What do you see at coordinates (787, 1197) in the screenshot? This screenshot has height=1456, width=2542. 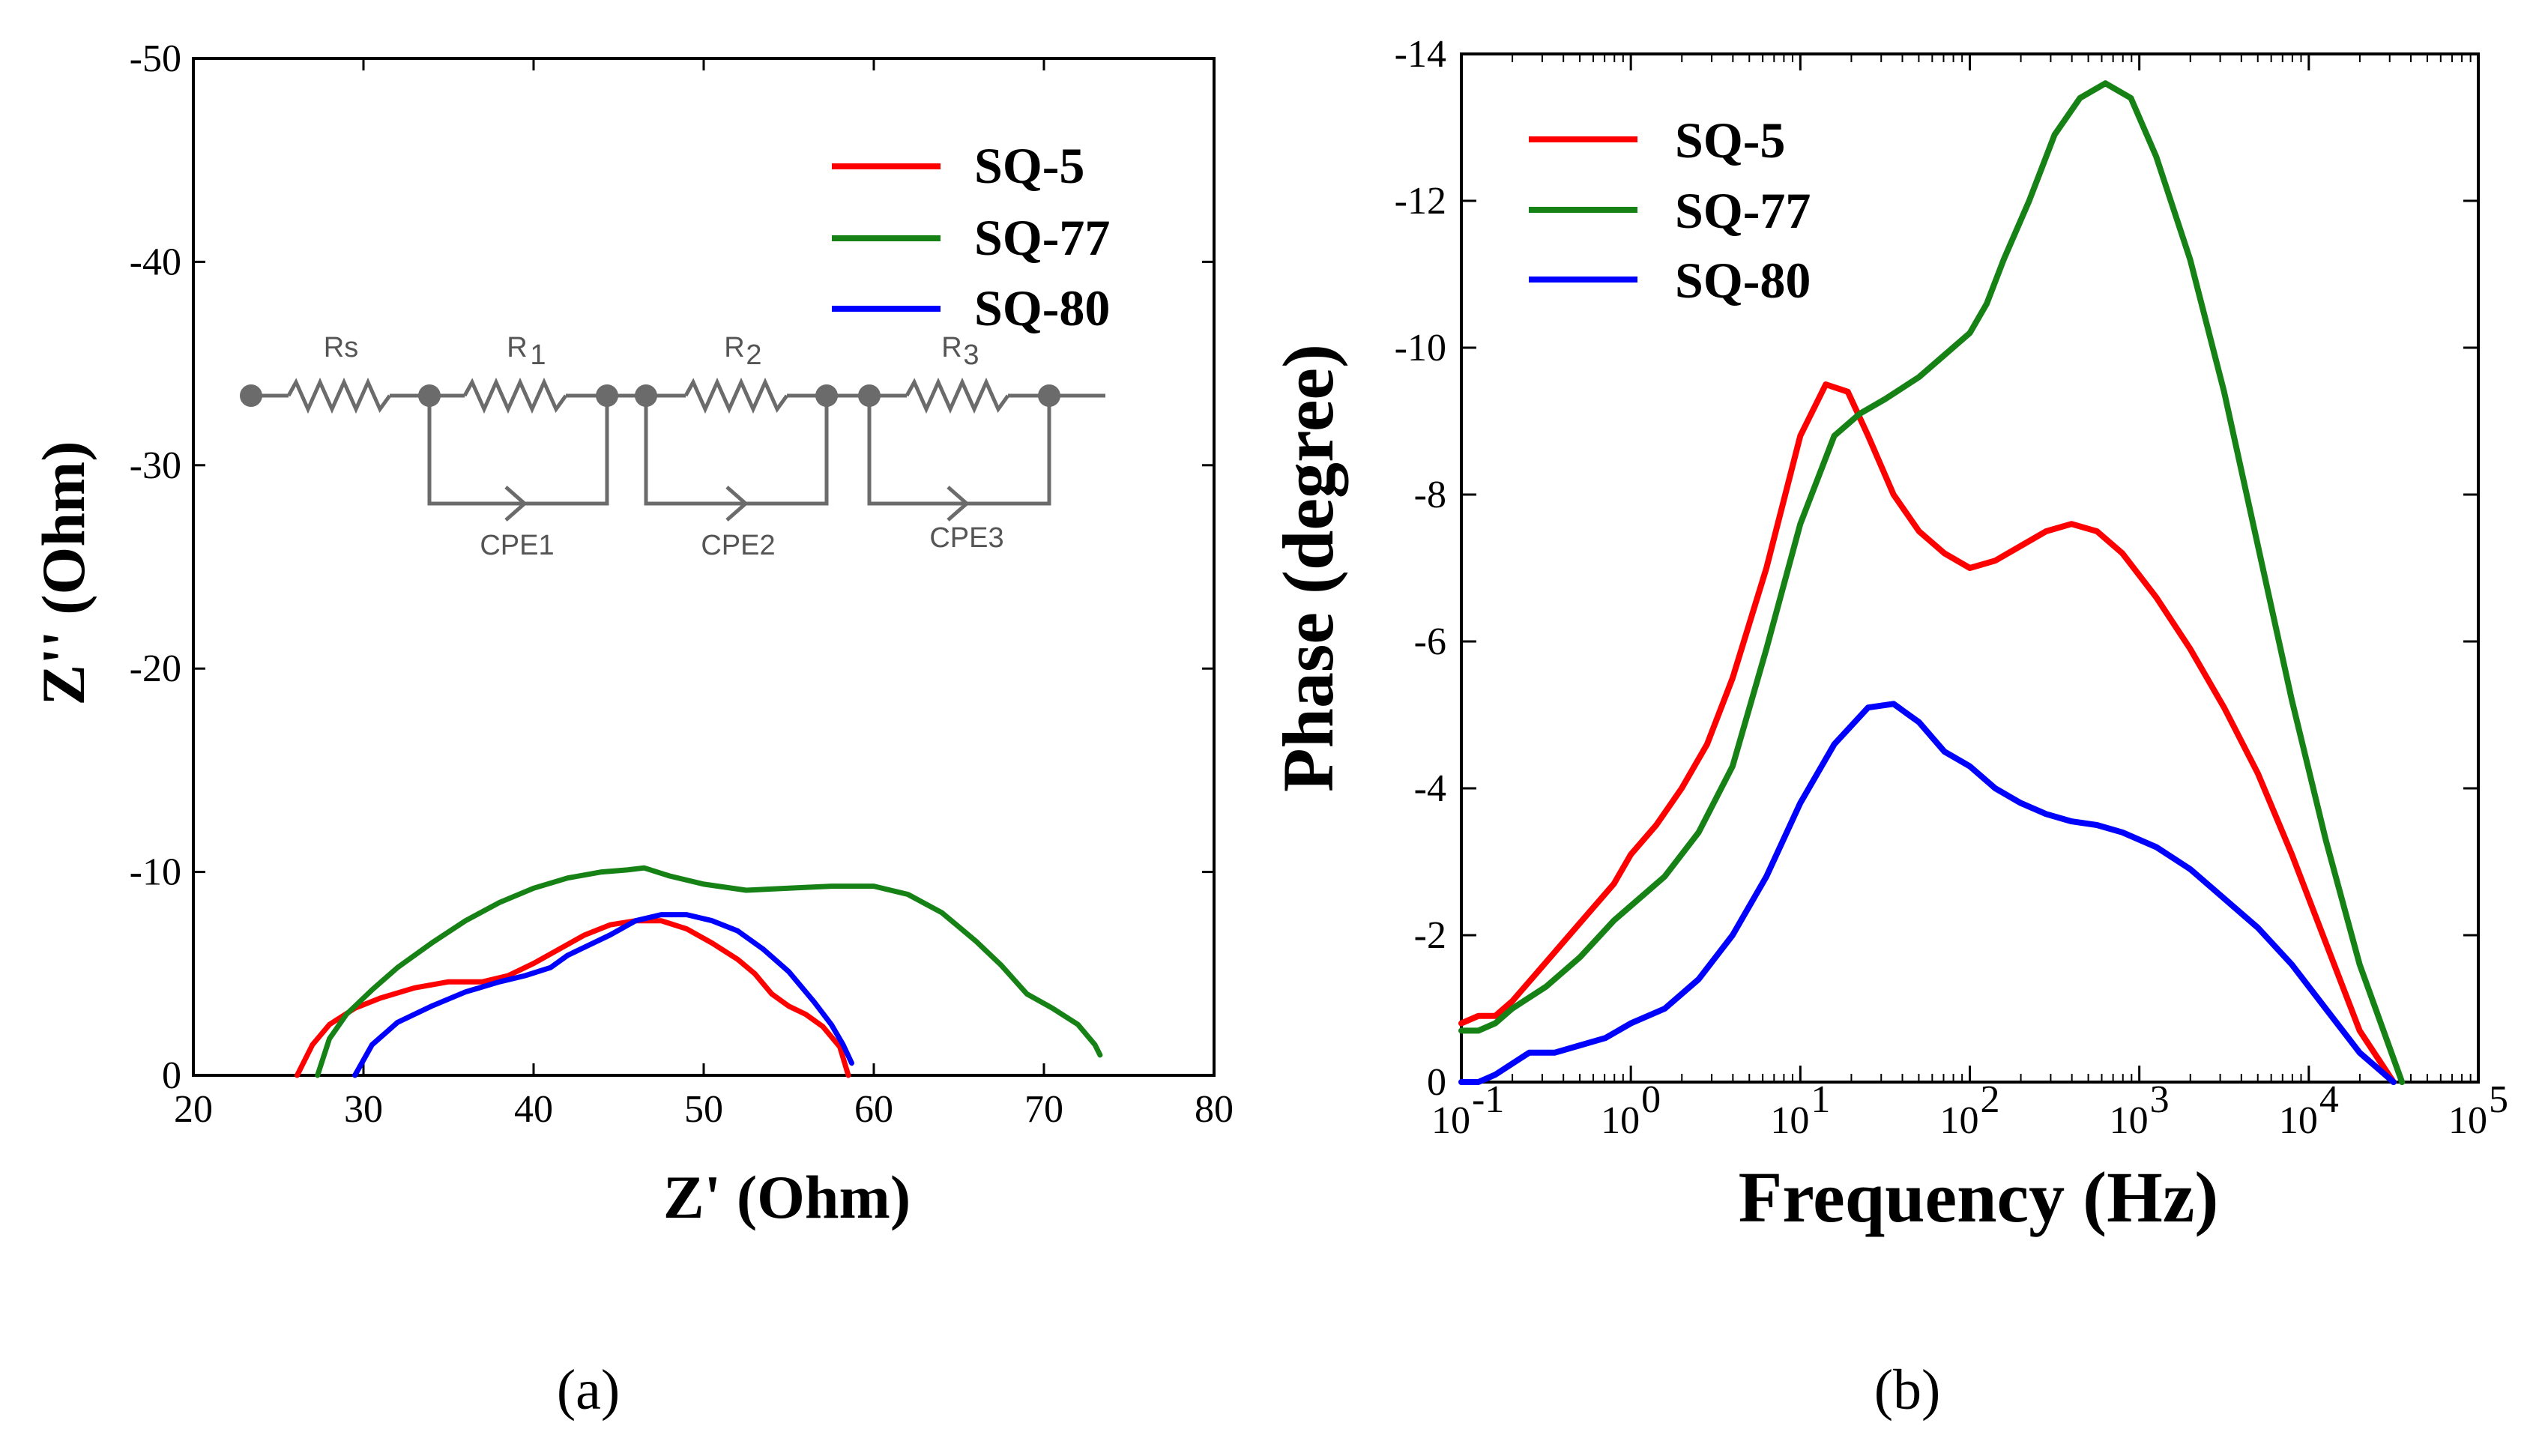 I see `nyquist-x-axis-label: Z' (Ohm)` at bounding box center [787, 1197].